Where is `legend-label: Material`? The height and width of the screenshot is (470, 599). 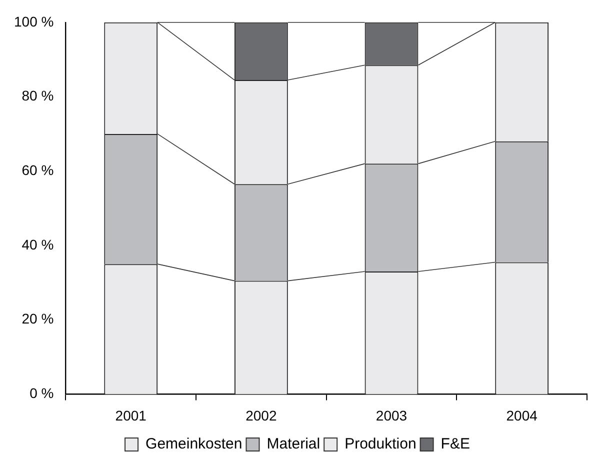 legend-label: Material is located at coordinates (293, 444).